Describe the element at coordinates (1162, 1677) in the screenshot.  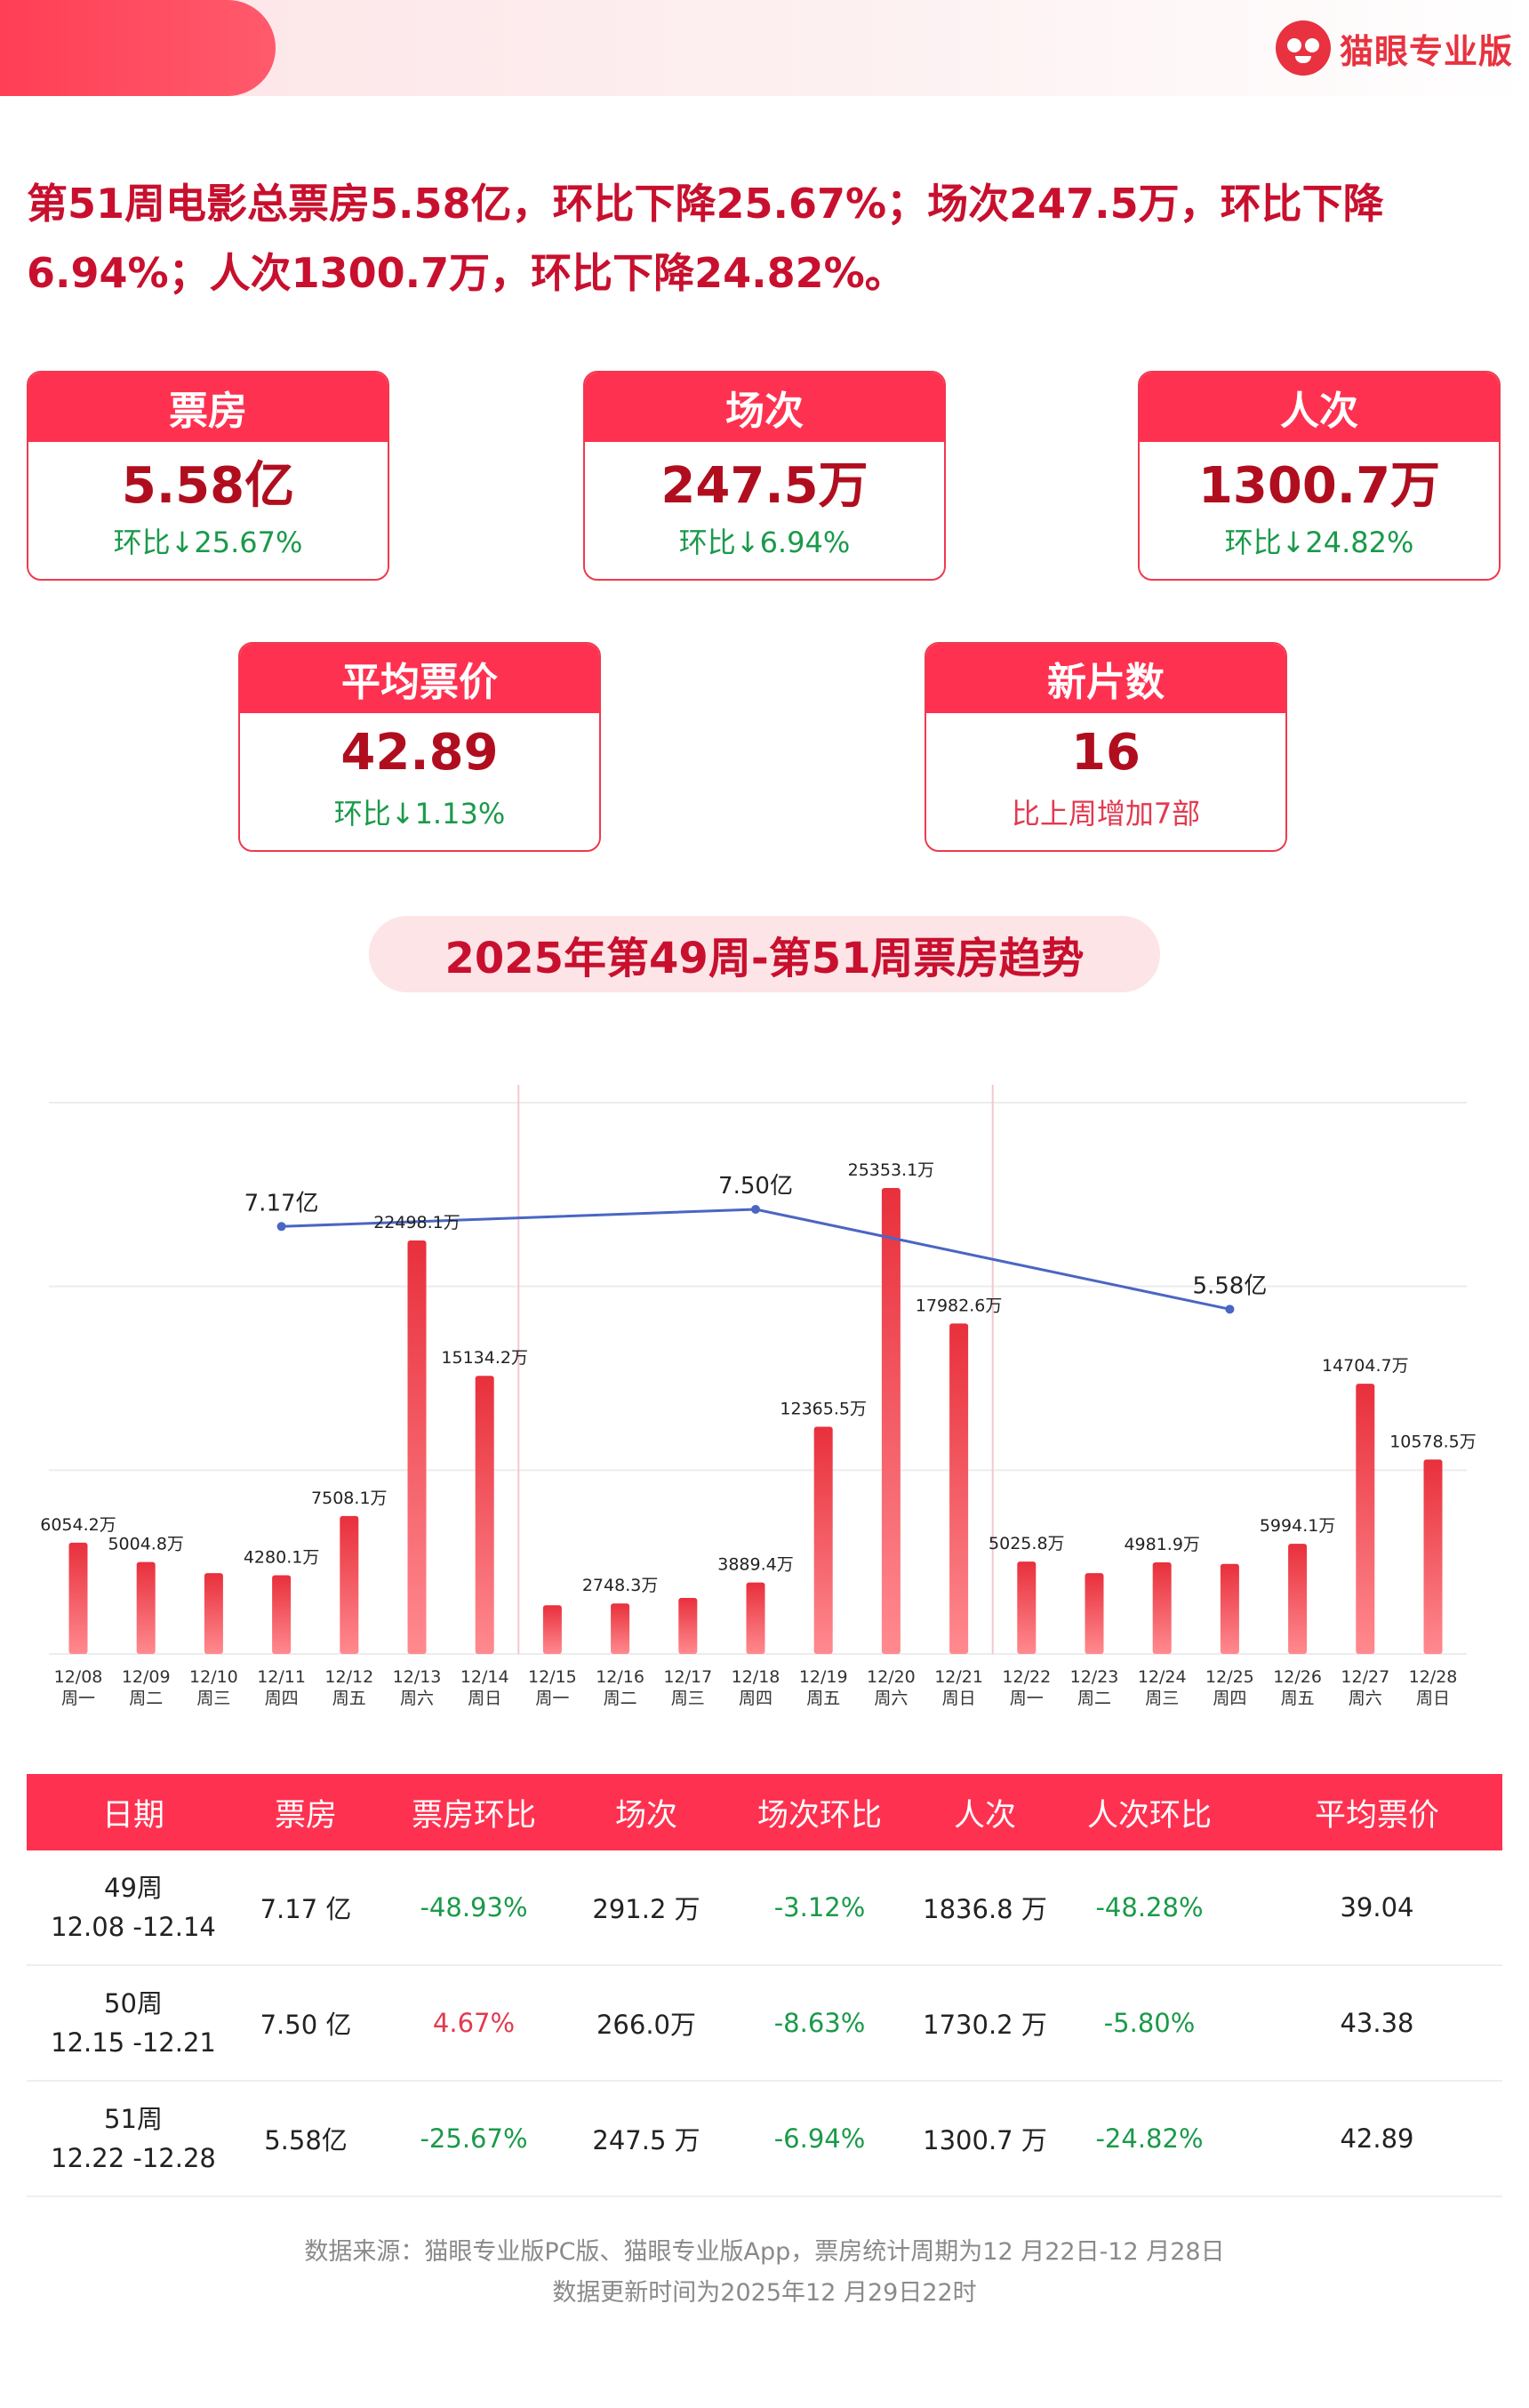
I see `x-tick-date: 12/24` at that location.